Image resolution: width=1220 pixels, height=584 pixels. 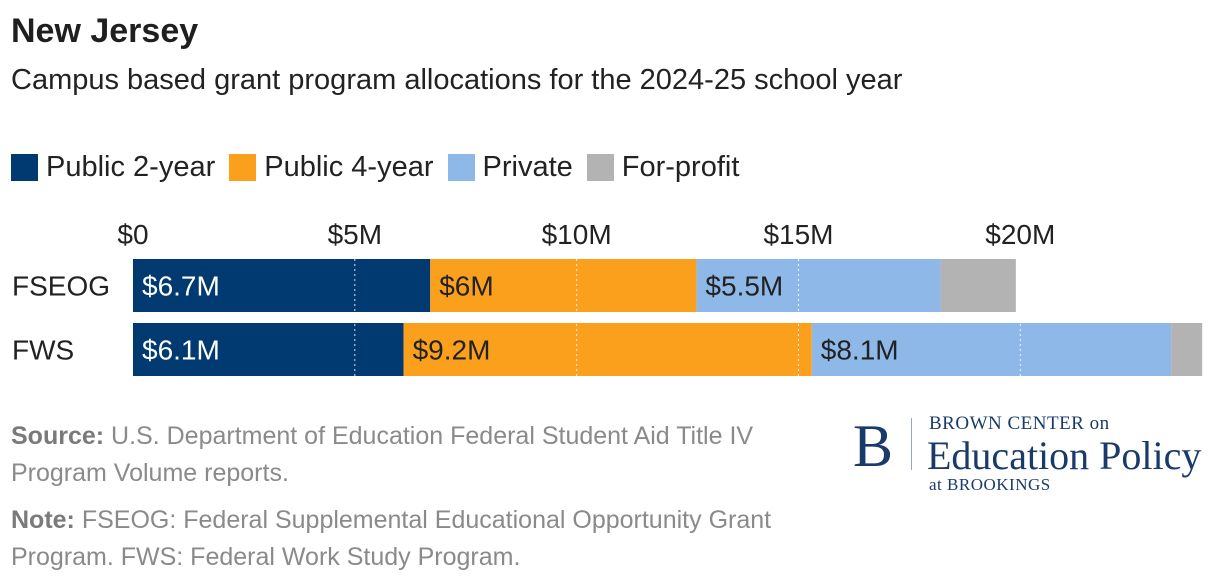 I want to click on legend-label-public-2-year: Public 2-year, so click(x=131, y=167).